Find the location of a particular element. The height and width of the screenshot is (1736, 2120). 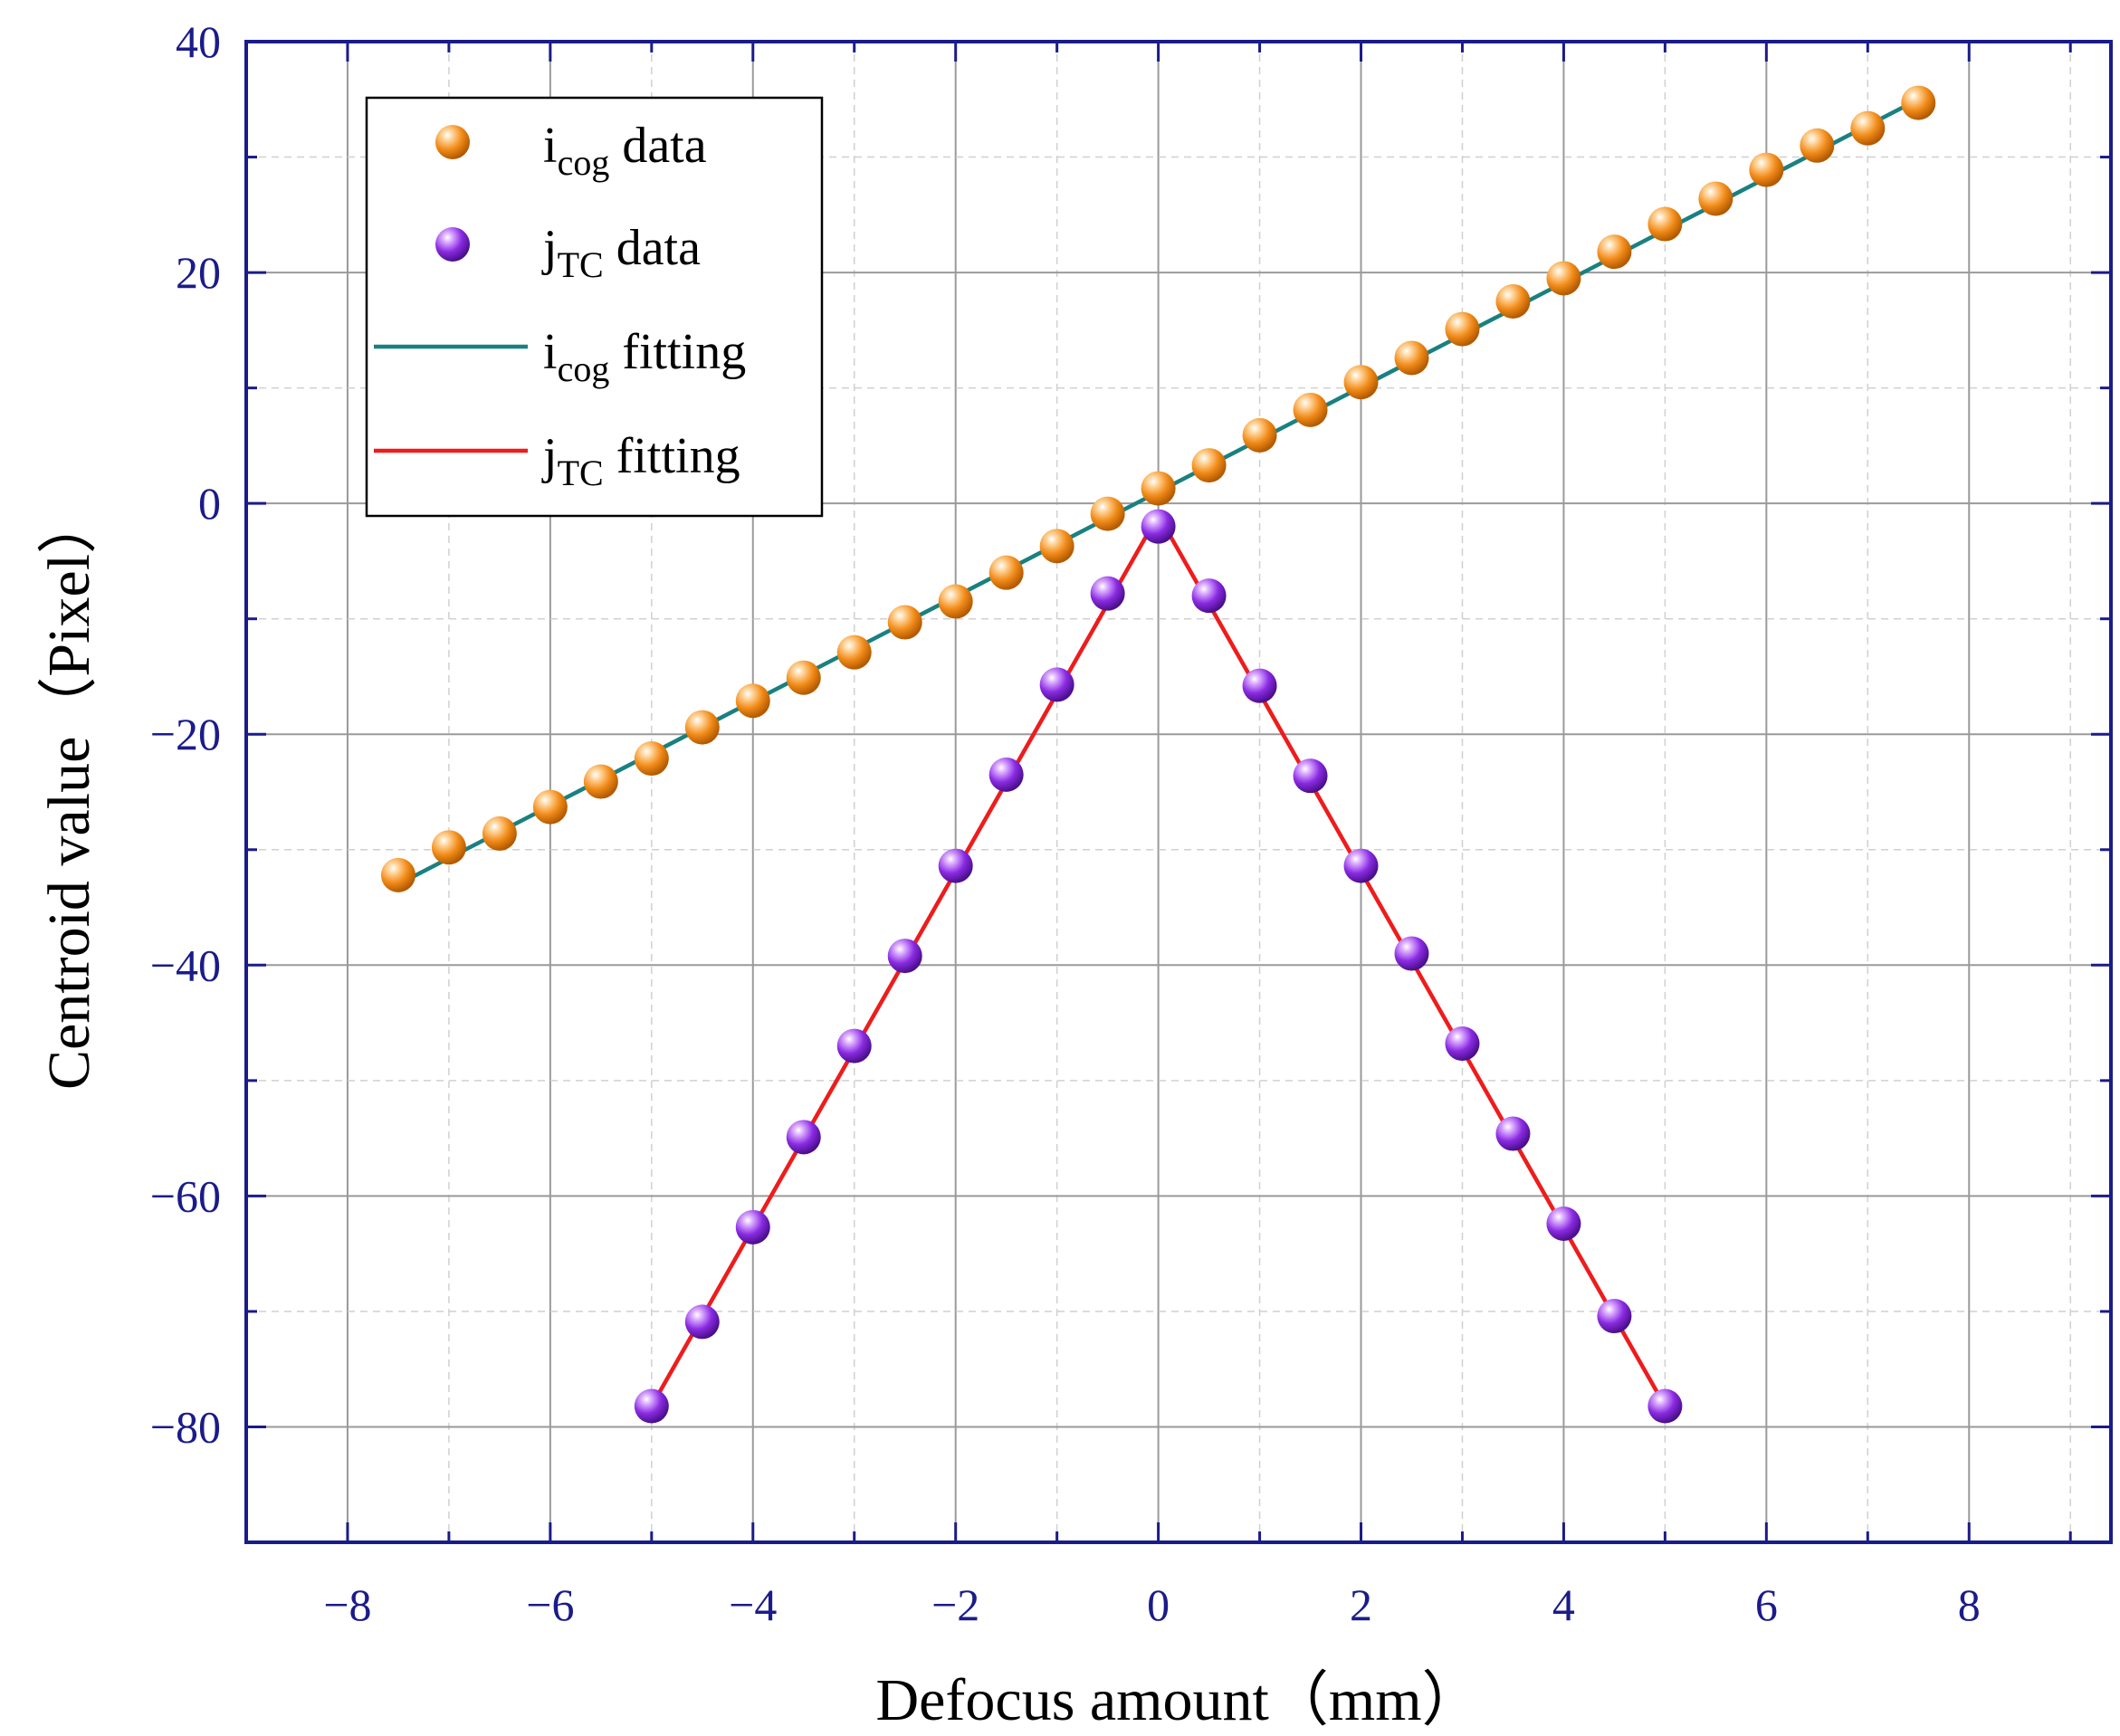

y-tick-label: 40 is located at coordinates (198, 41).